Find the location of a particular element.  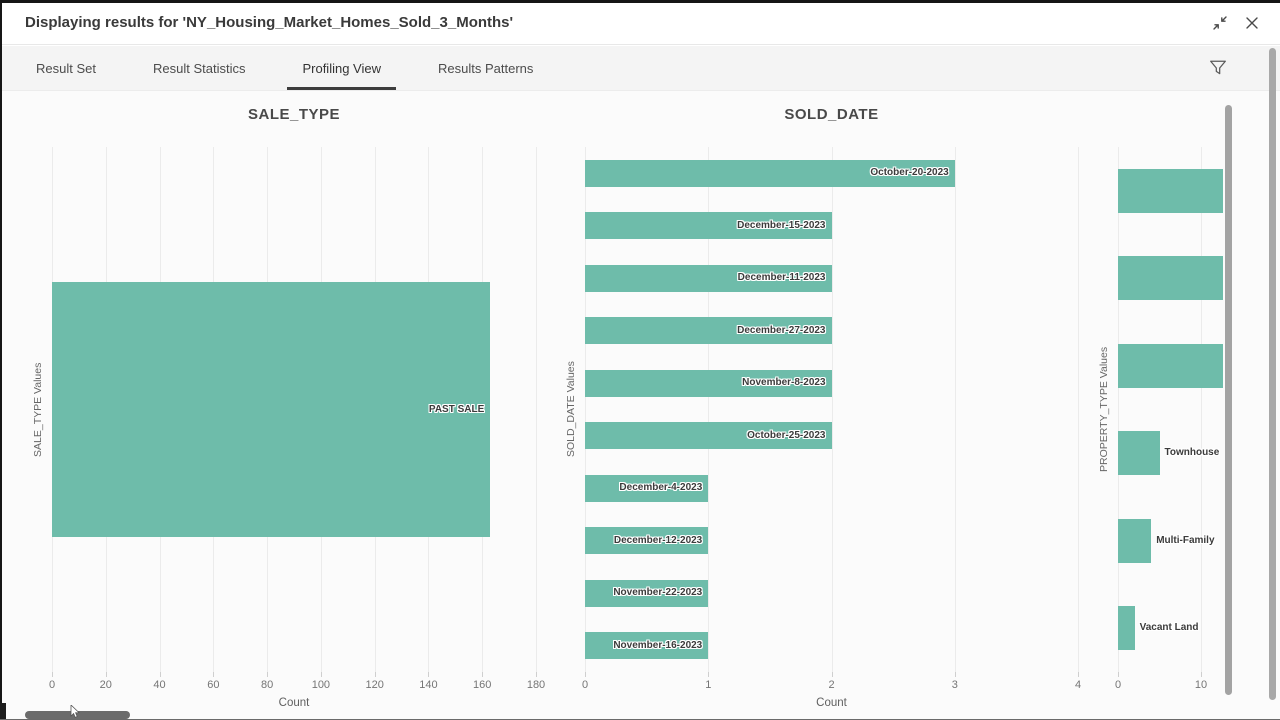

bar-label: October-25-2023 is located at coordinates (786, 435).